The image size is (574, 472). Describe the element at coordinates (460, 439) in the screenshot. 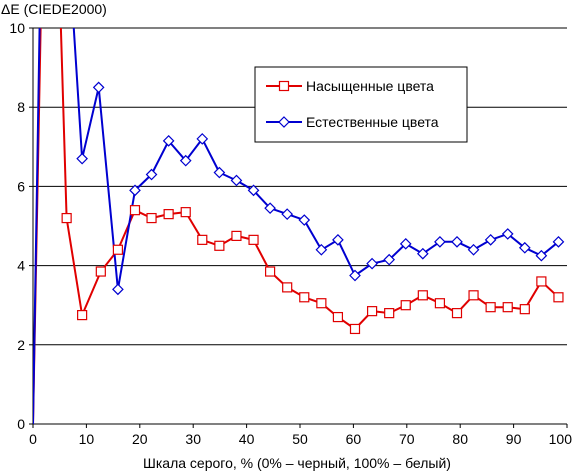

I see `x-tick-label: 80` at that location.